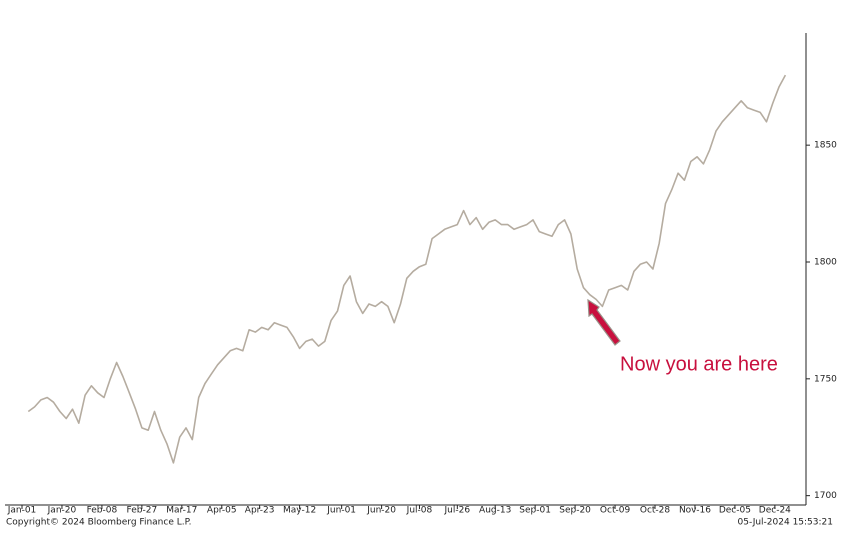 The height and width of the screenshot is (534, 845). Describe the element at coordinates (260, 511) in the screenshot. I see `x-tick-label: Apr-23` at that location.